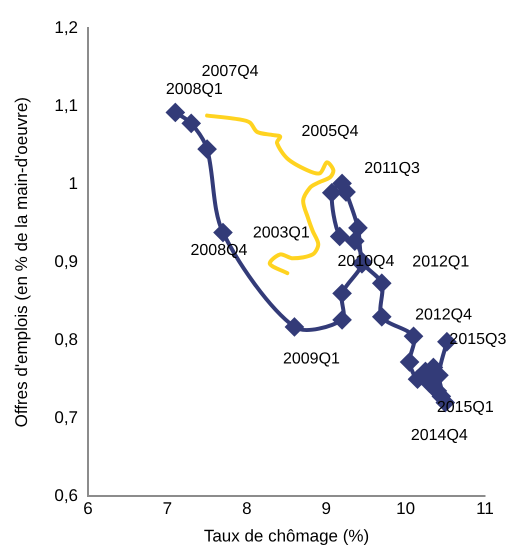 Image resolution: width=519 pixels, height=551 pixels. What do you see at coordinates (406, 508) in the screenshot?
I see `x-tick-label: 10` at bounding box center [406, 508].